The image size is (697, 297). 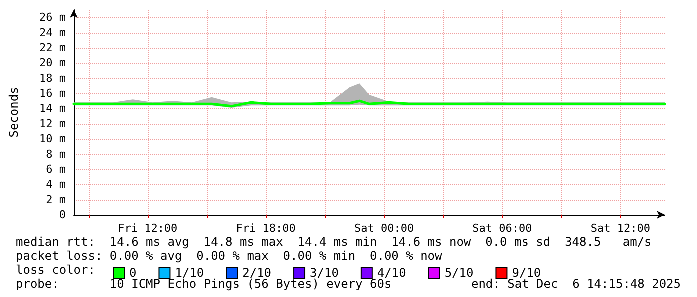 I want to click on legend-label: 5/10, so click(x=459, y=273).